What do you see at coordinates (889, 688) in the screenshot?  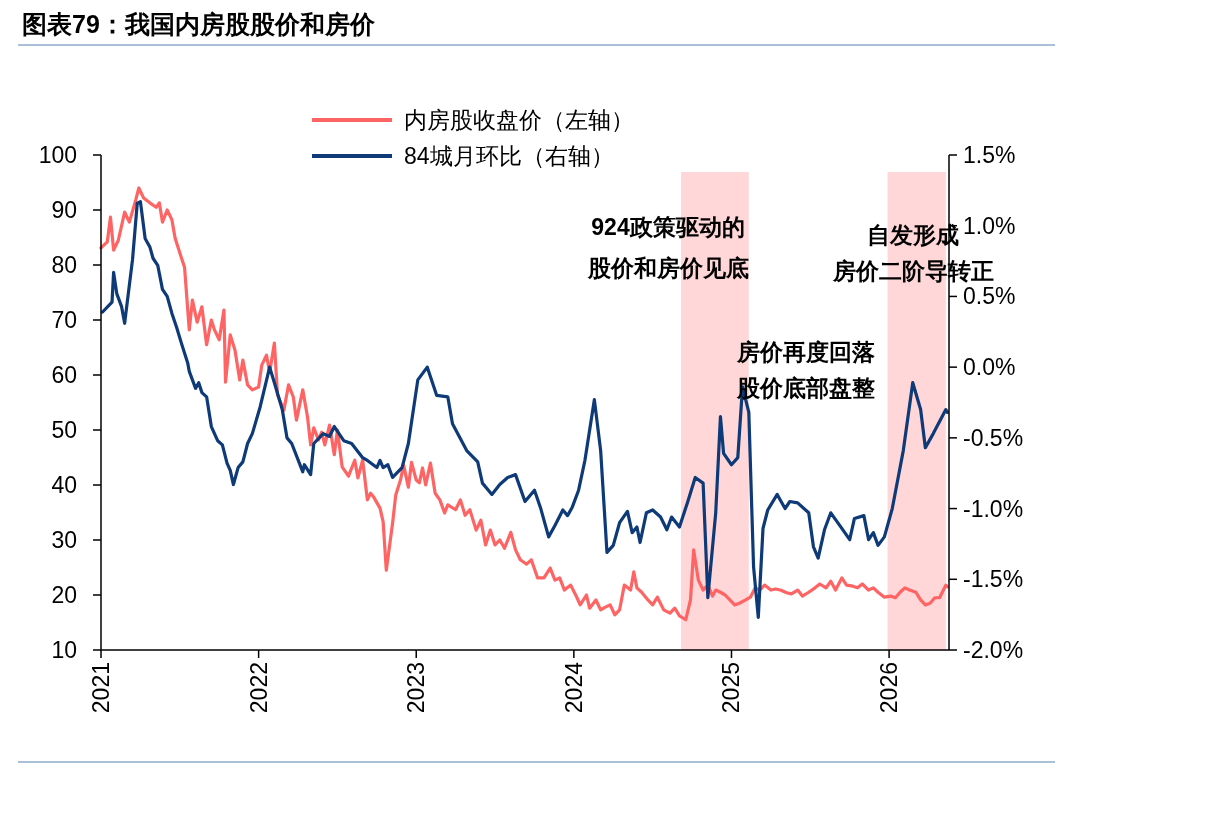 I see `x-tick-label: 2026` at bounding box center [889, 688].